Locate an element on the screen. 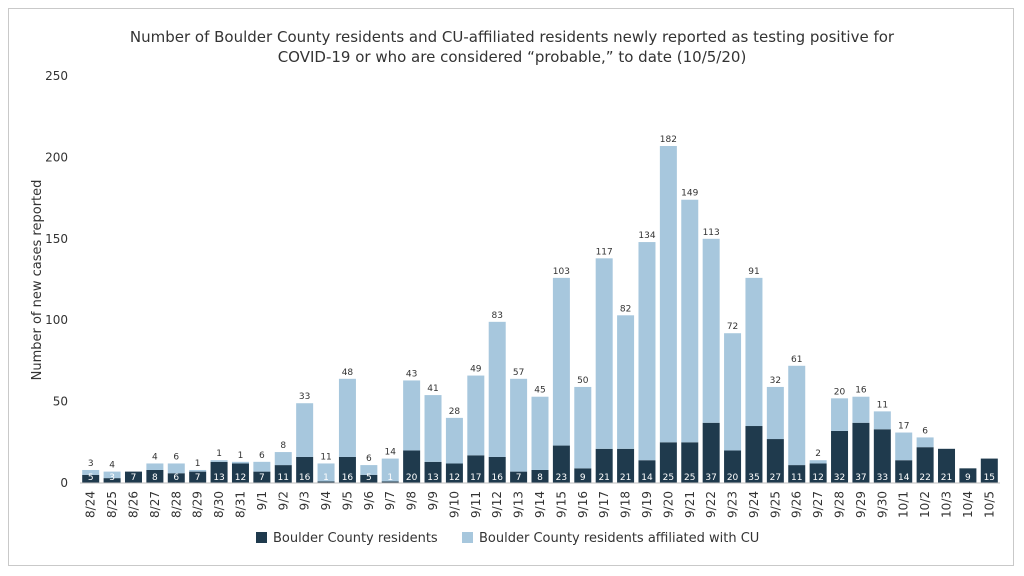 Image resolution: width=1024 pixels, height=576 pixels. x-tick-label: 9/21 is located at coordinates (690, 504).